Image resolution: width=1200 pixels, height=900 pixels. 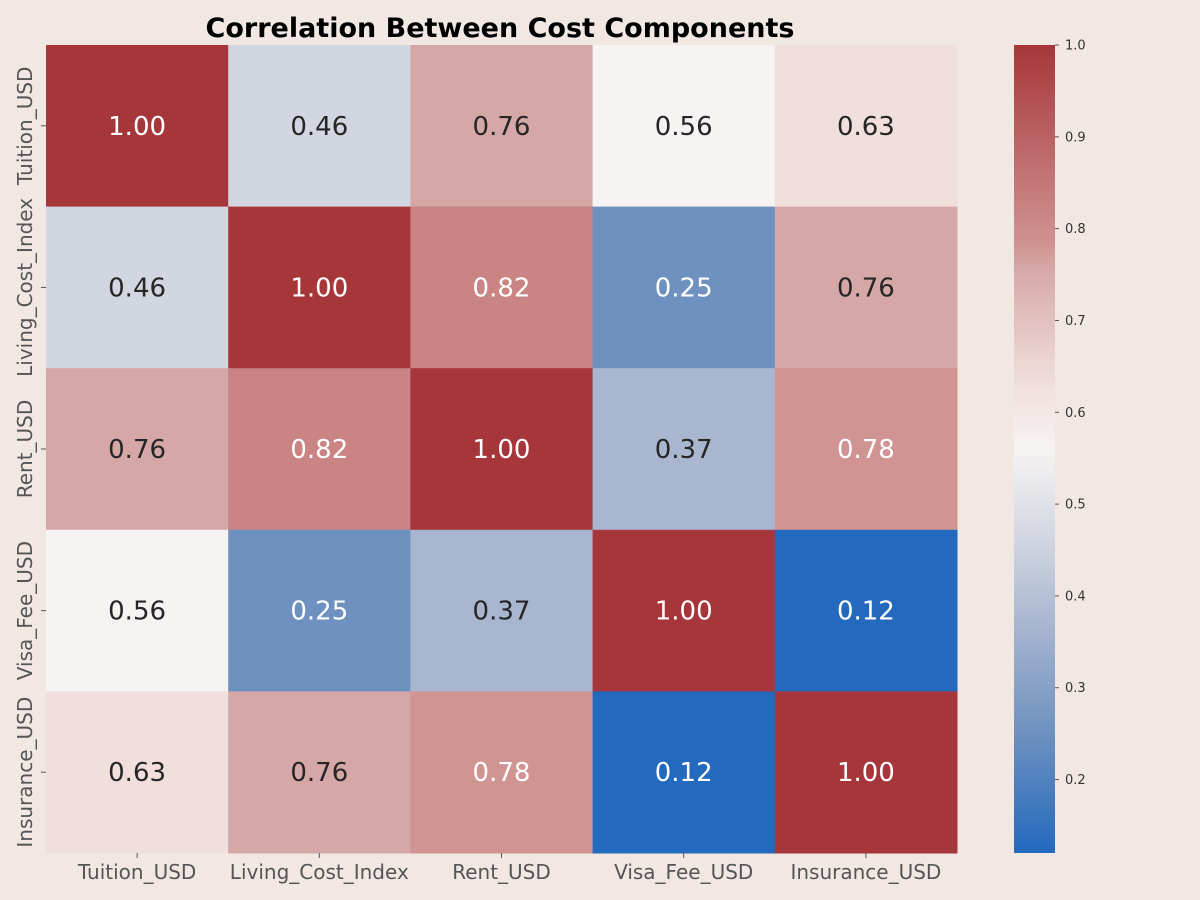 I want to click on colorbar-ticks: 0.2 0.3 0.4 0.5 0.6 0.7 0.8 0.9 1.0, so click(x=1070, y=413).